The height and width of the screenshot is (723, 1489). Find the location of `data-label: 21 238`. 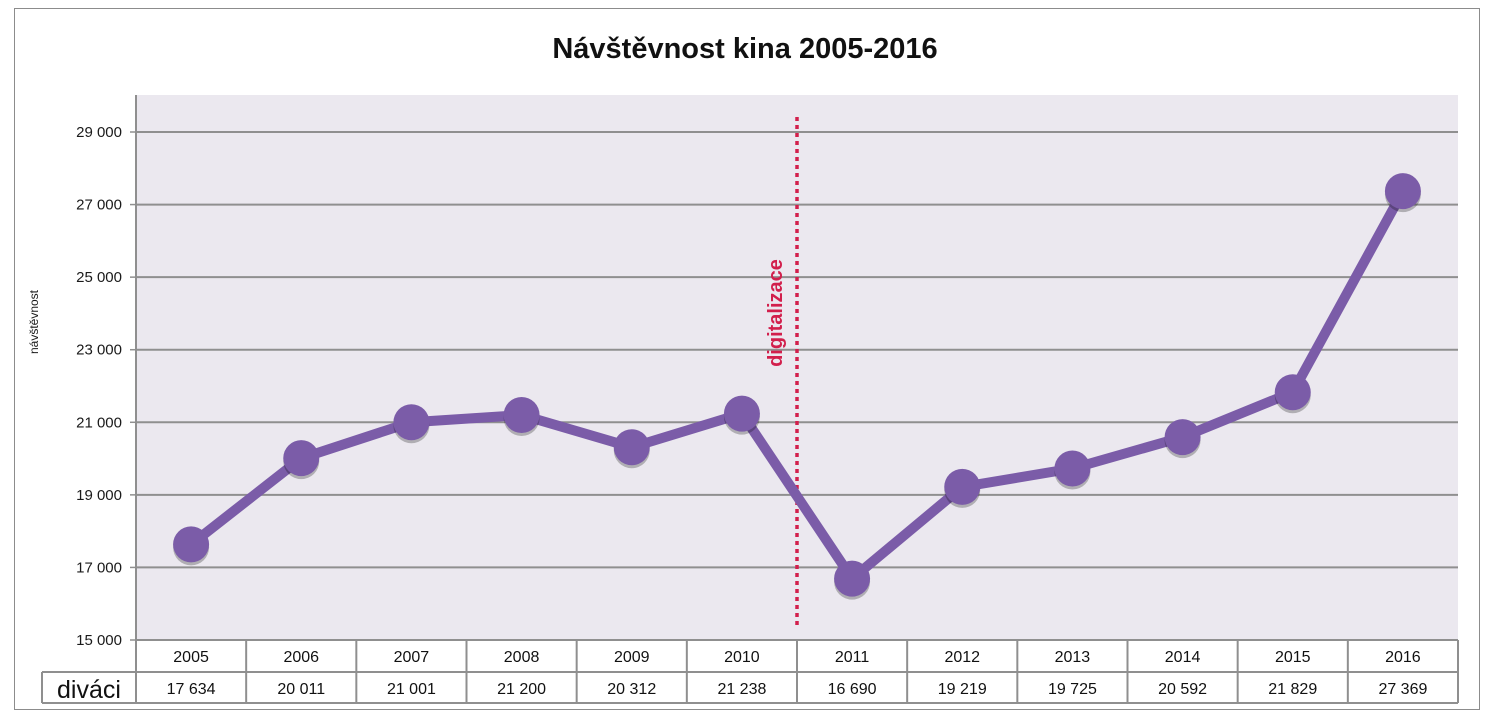

data-label: 21 238 is located at coordinates (741, 689).